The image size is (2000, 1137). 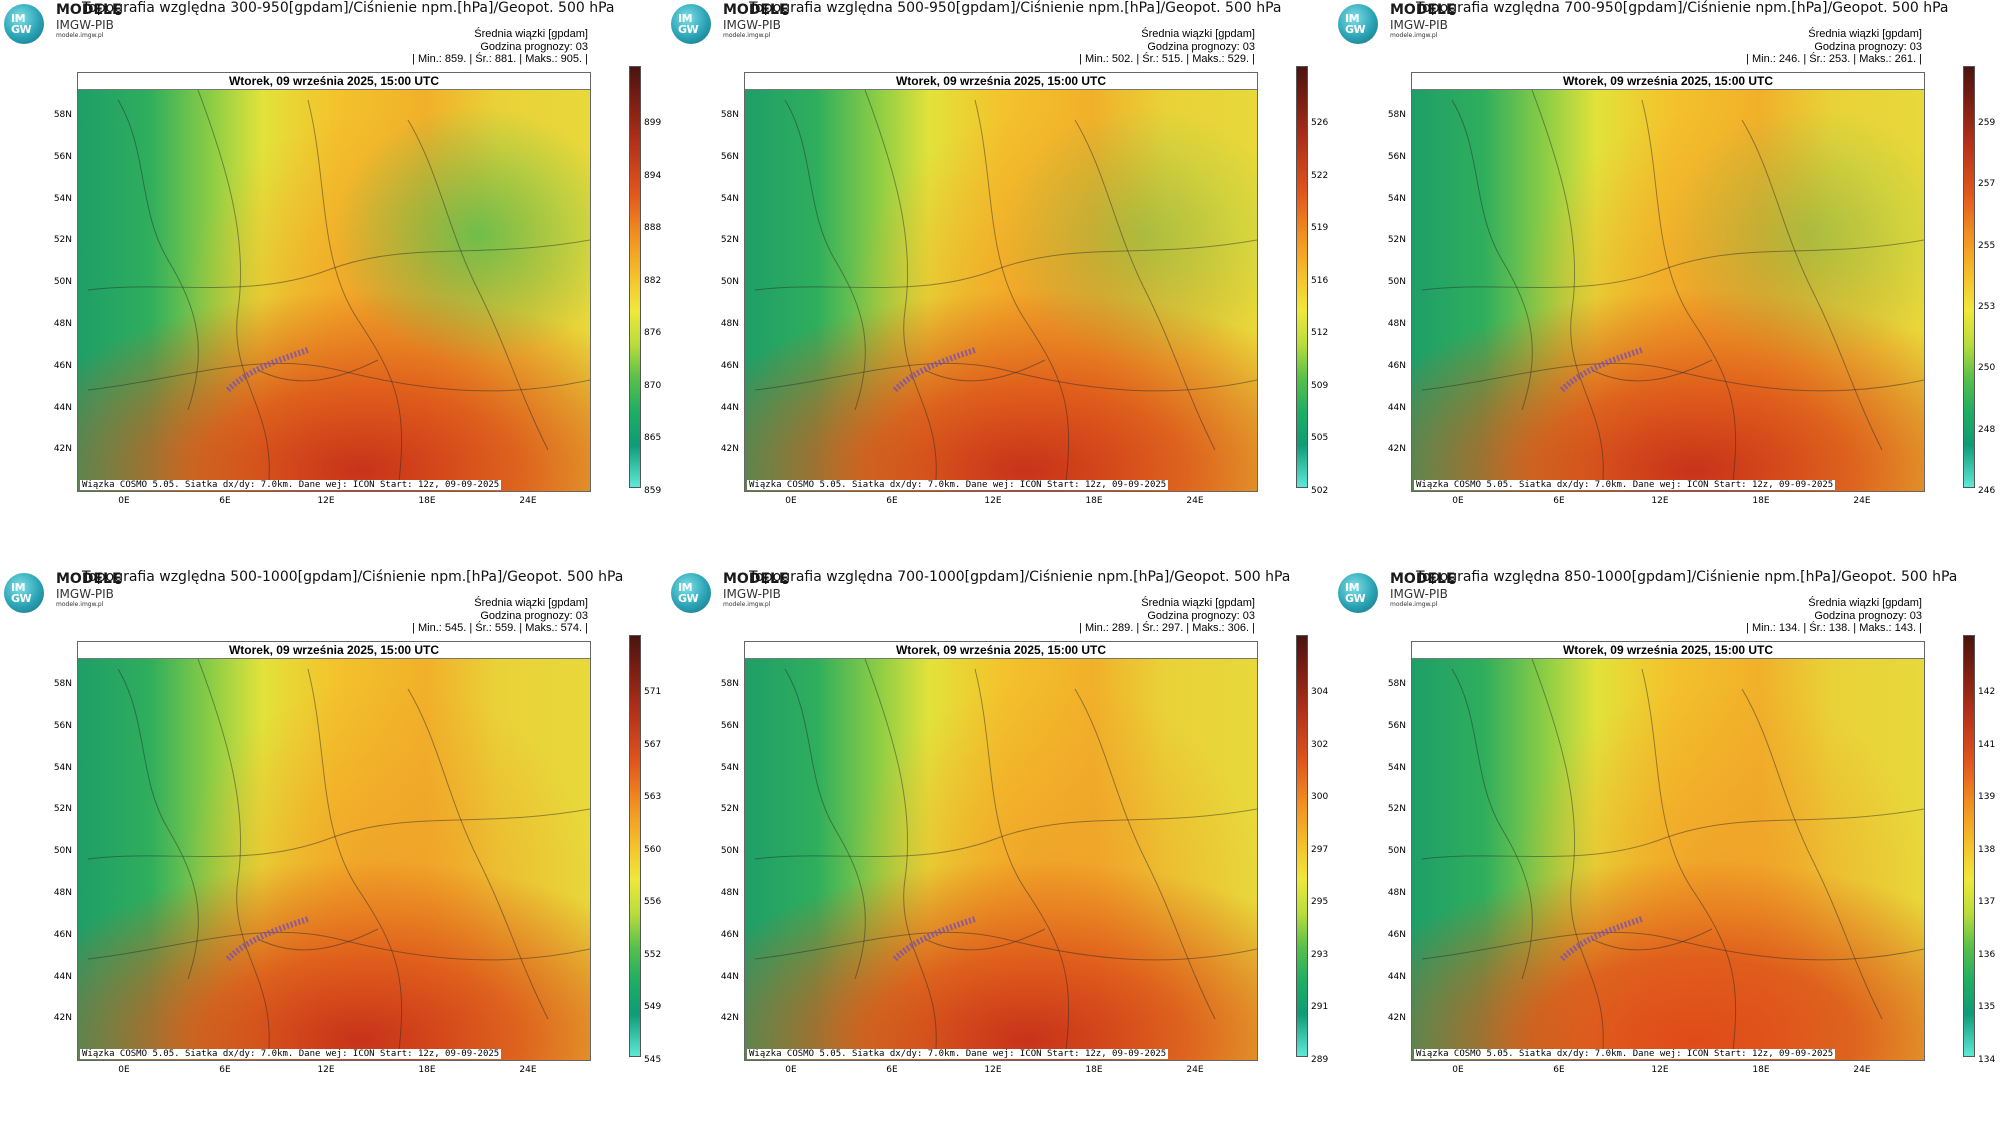 I want to click on scale-label: 134, so click(x=1987, y=1060).